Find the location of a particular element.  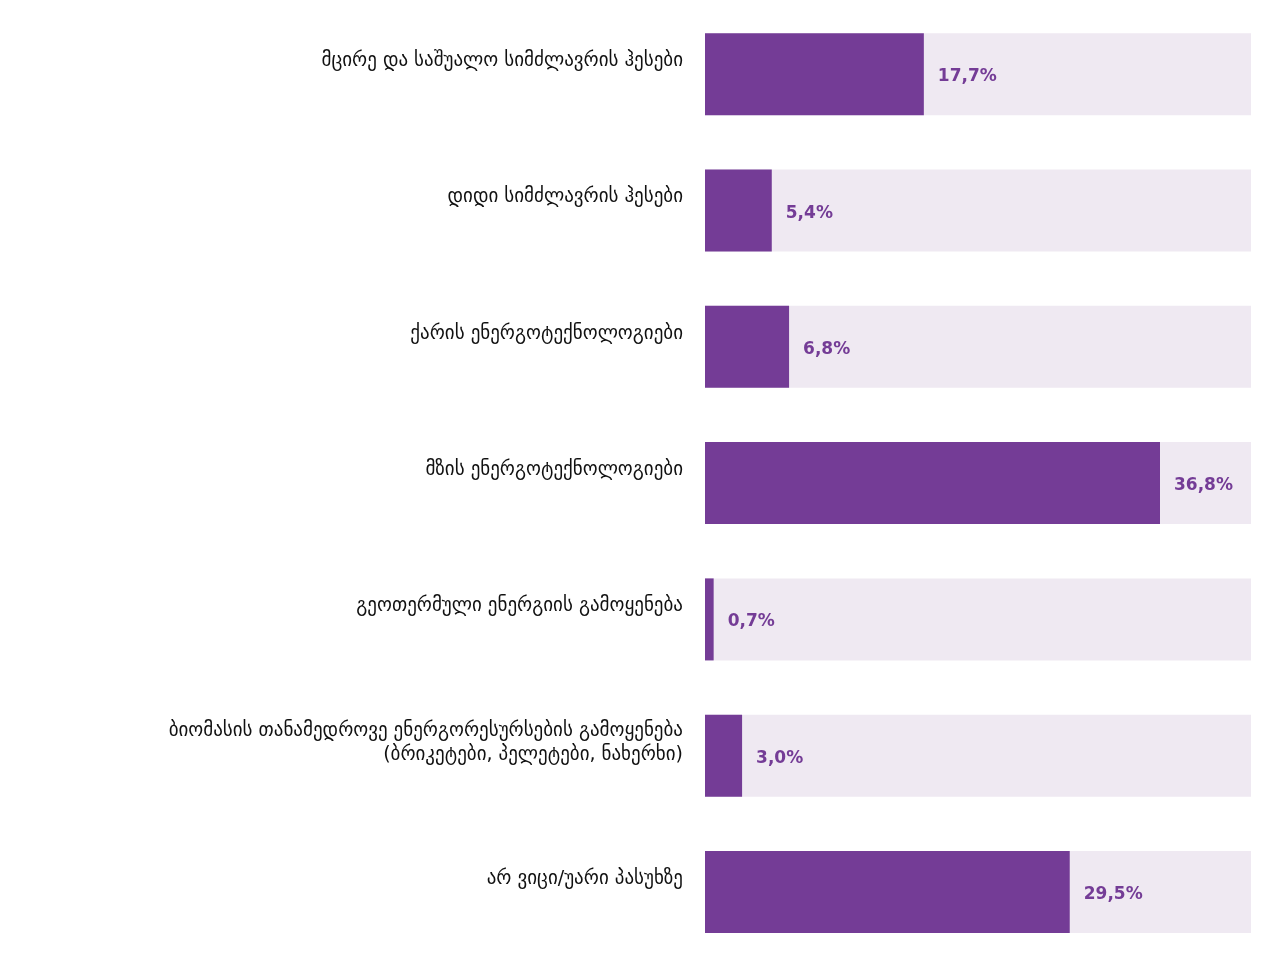

data-label: 36,8% is located at coordinates (1203, 484).